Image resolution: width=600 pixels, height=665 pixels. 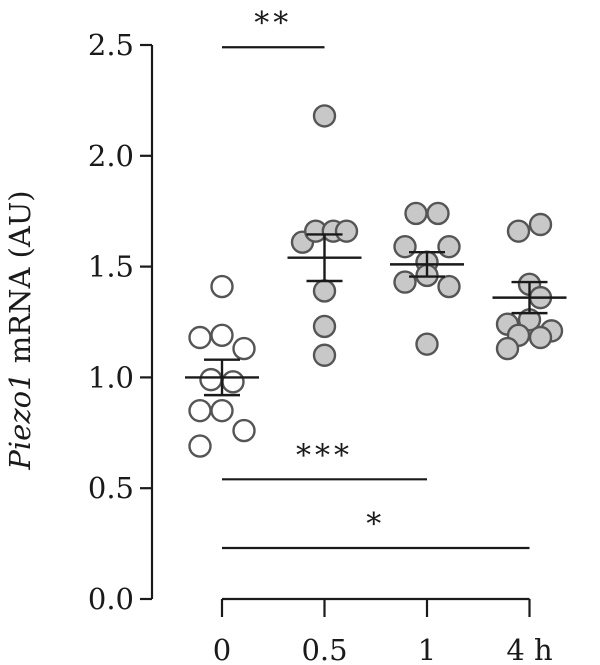 I want to click on x-tick-label: 4 h, so click(x=529, y=649).